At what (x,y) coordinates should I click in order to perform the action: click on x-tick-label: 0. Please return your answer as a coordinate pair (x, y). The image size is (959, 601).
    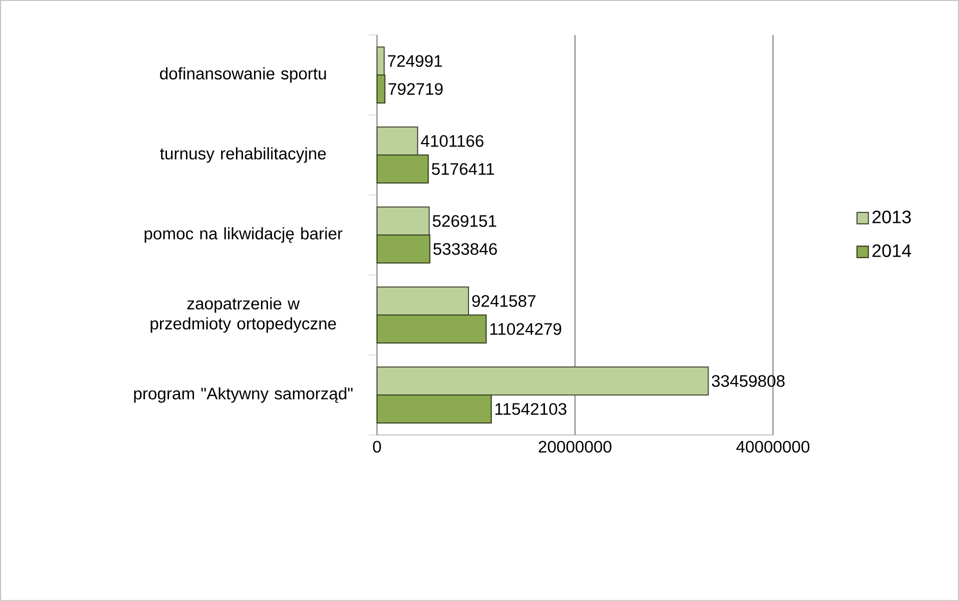
    Looking at the image, I should click on (377, 446).